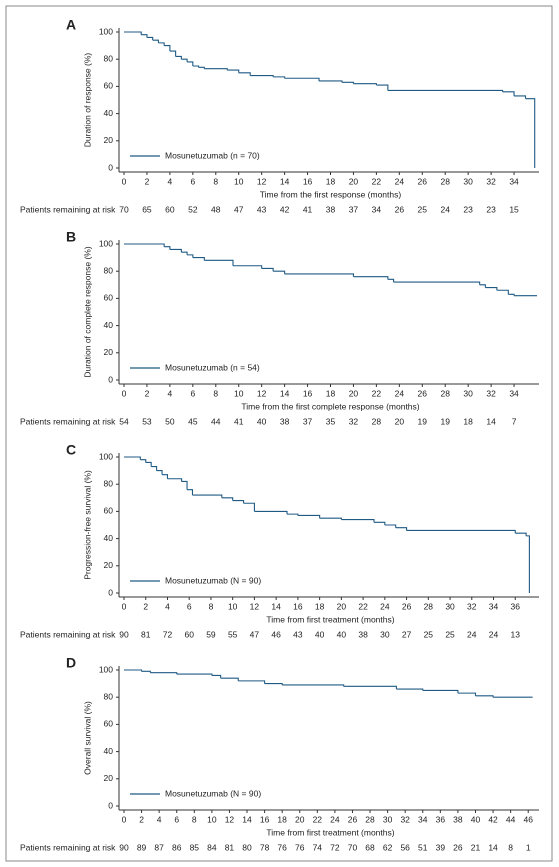  Describe the element at coordinates (370, 847) in the screenshot. I see `at-risk-count: 68` at that location.